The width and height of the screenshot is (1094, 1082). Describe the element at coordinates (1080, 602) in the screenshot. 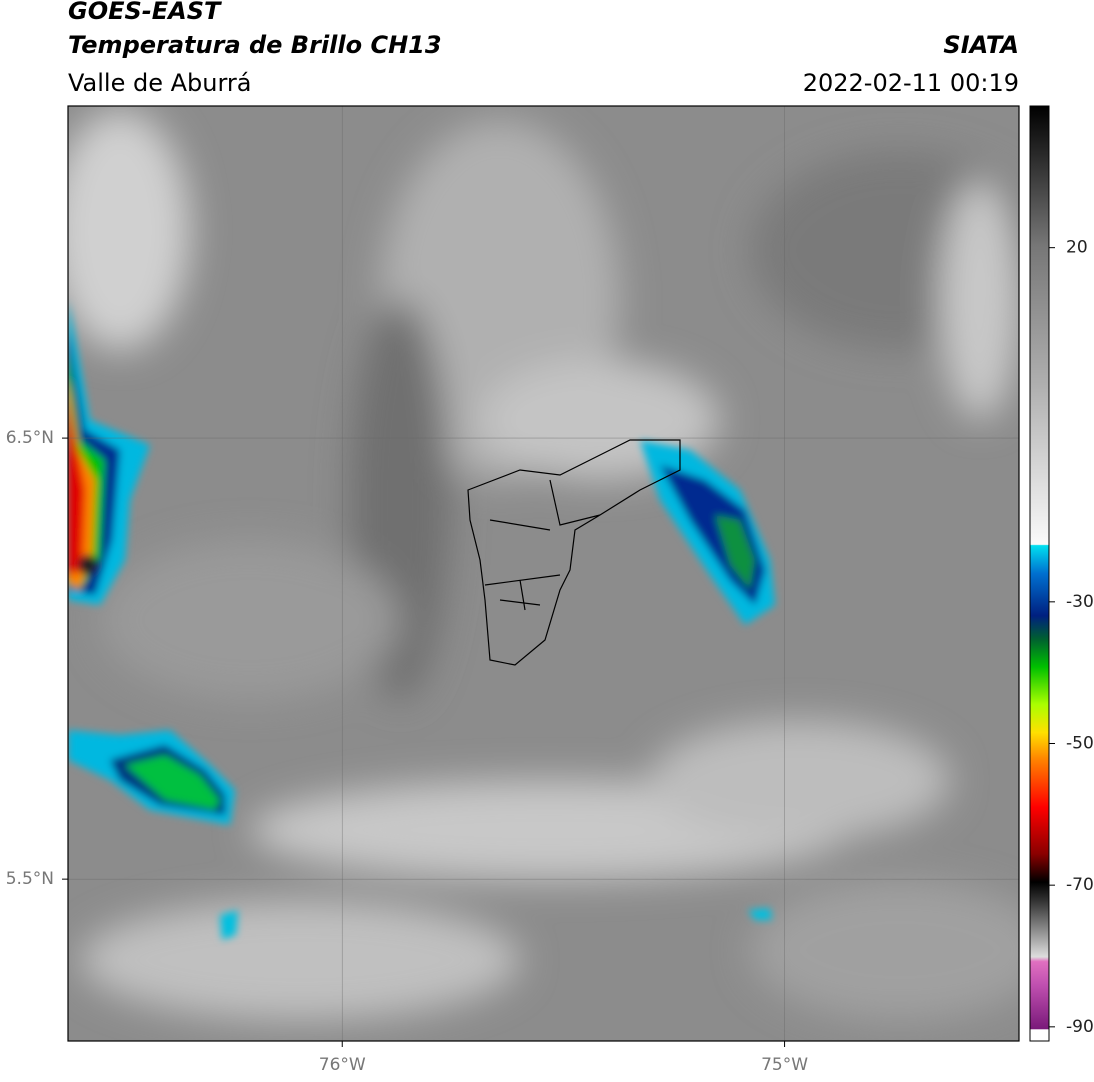

I see `colorbar-tick-label: -30` at that location.